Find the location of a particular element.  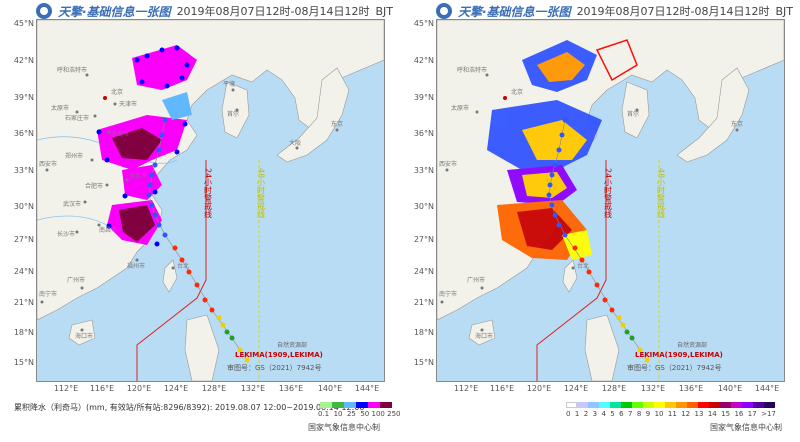

city-label: 石家庄市 is located at coordinates (77, 118).